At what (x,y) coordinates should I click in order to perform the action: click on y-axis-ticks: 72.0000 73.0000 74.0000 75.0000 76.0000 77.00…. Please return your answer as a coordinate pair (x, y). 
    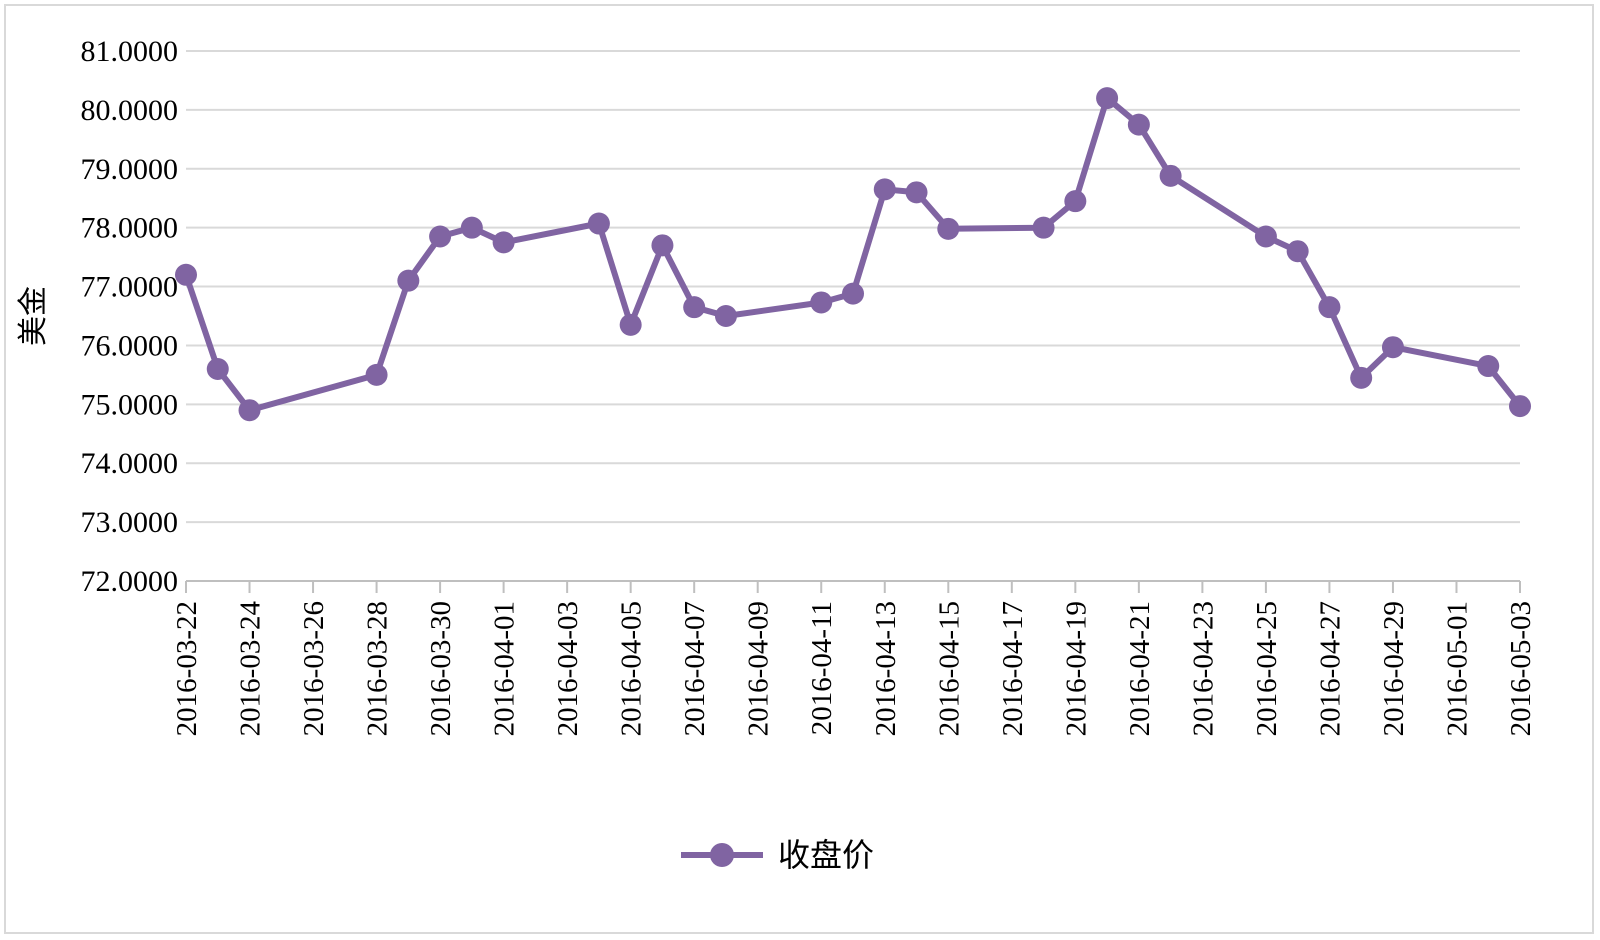
    Looking at the image, I should click on (130, 316).